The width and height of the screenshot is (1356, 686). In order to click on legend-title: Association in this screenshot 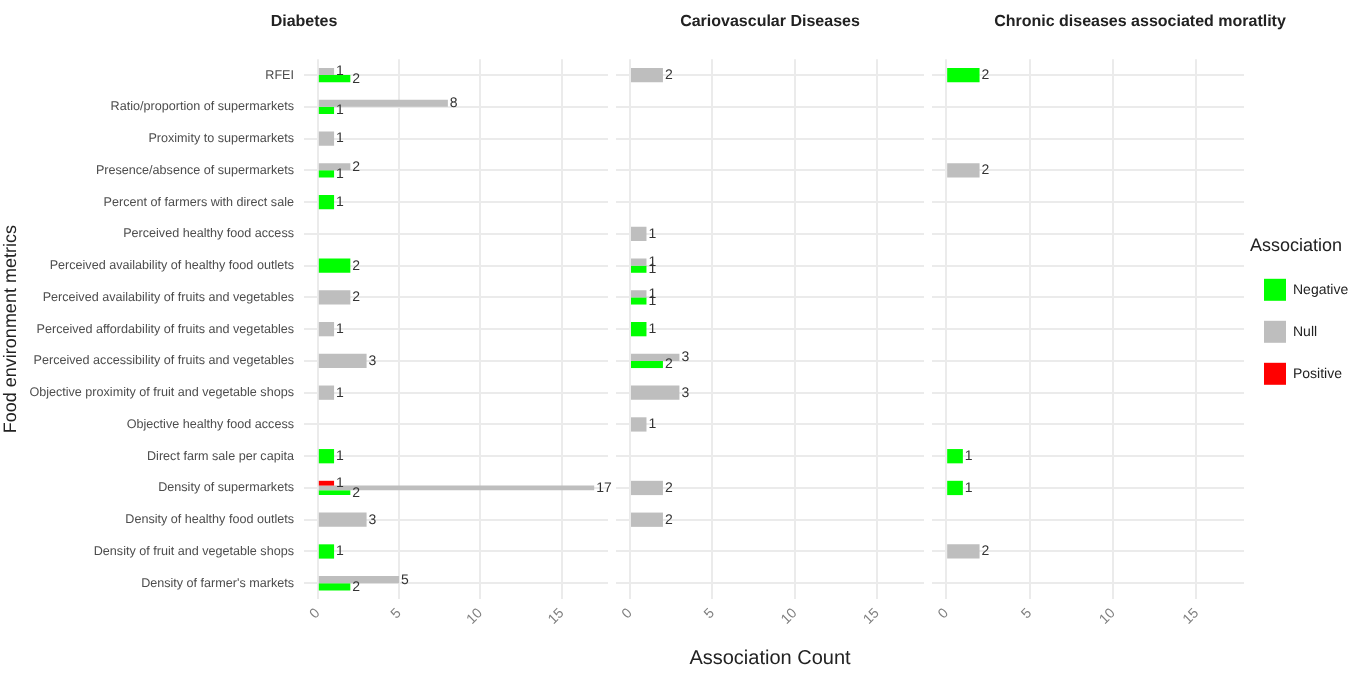, I will do `click(1296, 245)`.